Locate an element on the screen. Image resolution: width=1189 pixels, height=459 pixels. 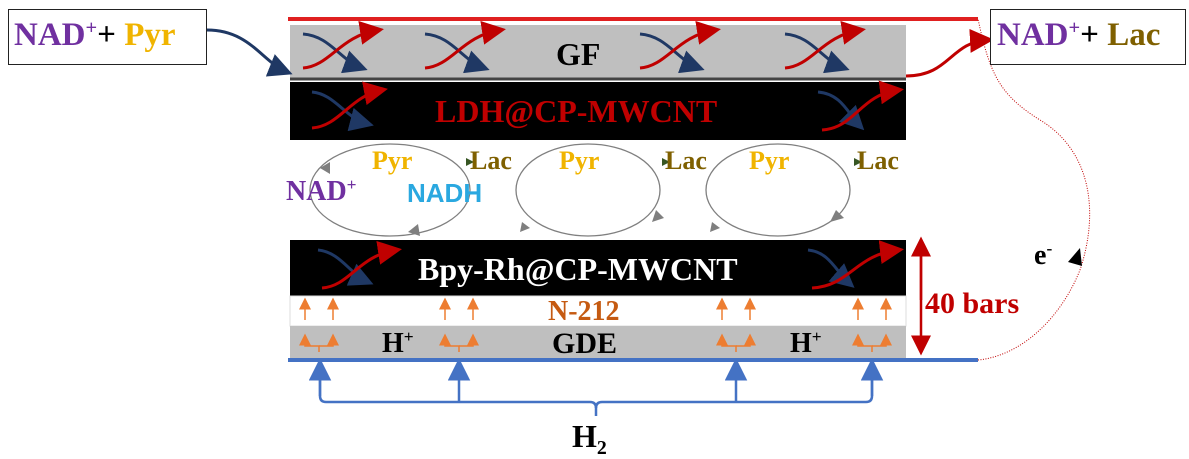
hydrogen-subscript: 2 is located at coordinates (601, 447).